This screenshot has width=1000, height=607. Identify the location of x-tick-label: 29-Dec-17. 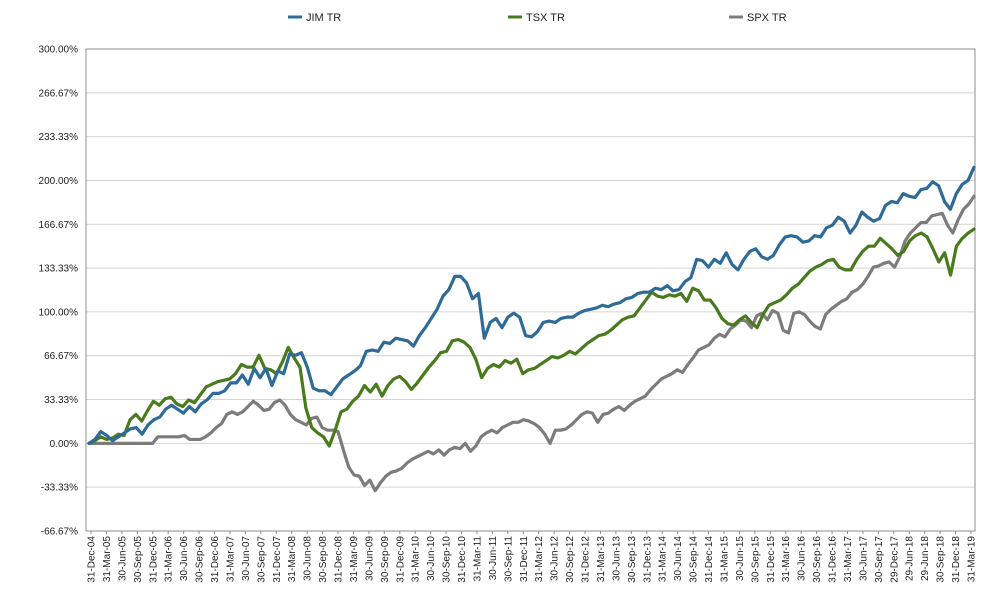
(894, 559).